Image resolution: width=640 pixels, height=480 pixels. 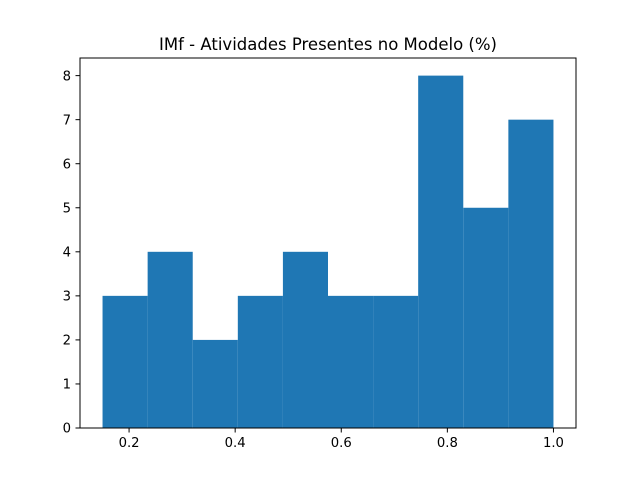 What do you see at coordinates (67, 120) in the screenshot?
I see `y-tick-label: 7` at bounding box center [67, 120].